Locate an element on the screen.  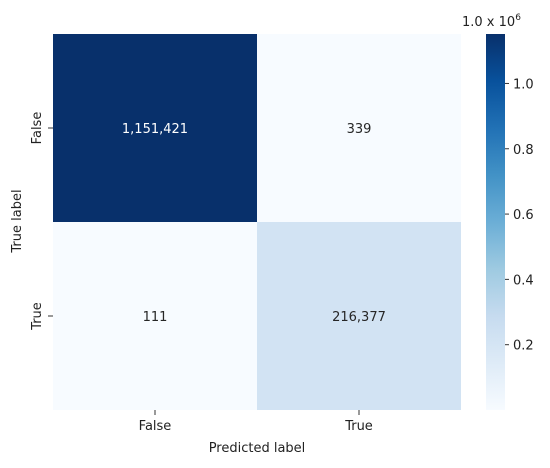
y-axis: False True is located at coordinates (41, 221).